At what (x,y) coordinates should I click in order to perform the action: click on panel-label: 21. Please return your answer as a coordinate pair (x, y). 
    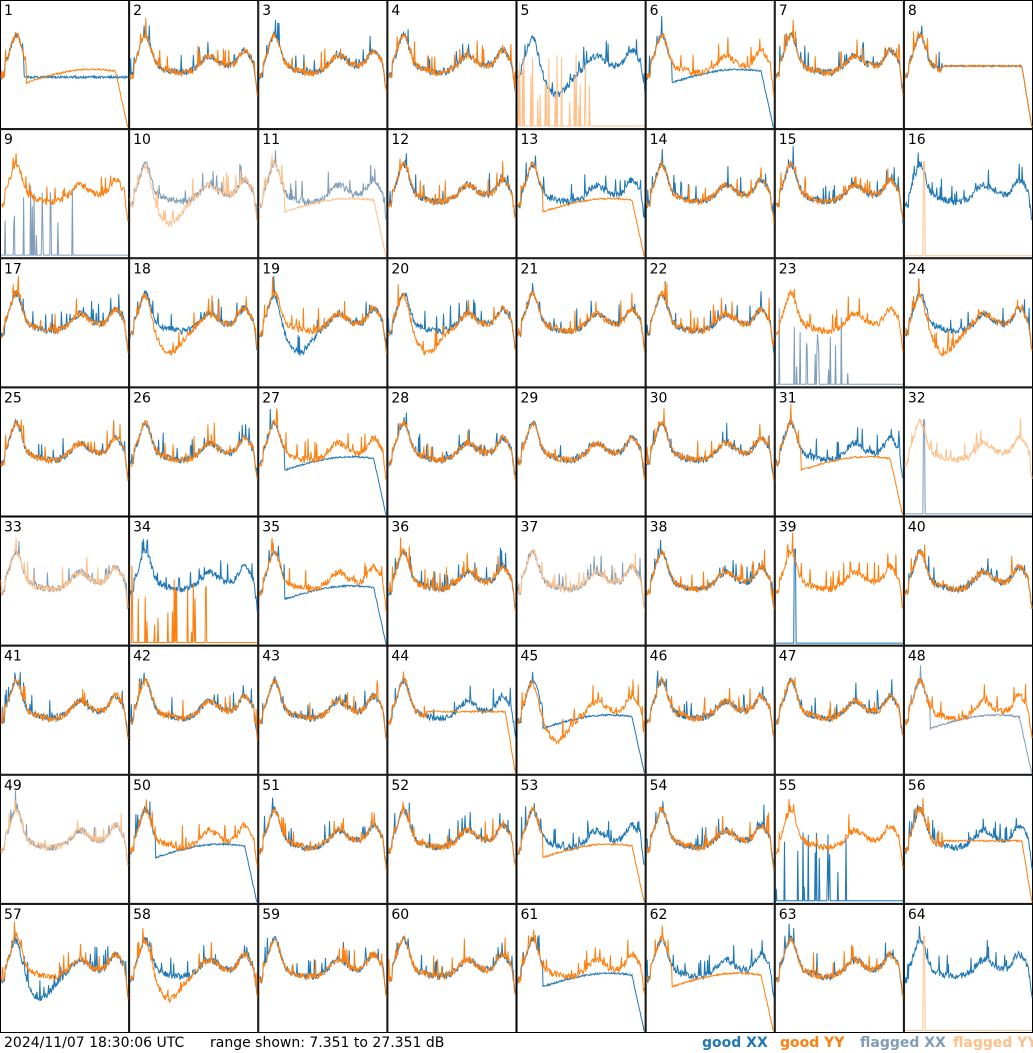
    Looking at the image, I should click on (530, 269).